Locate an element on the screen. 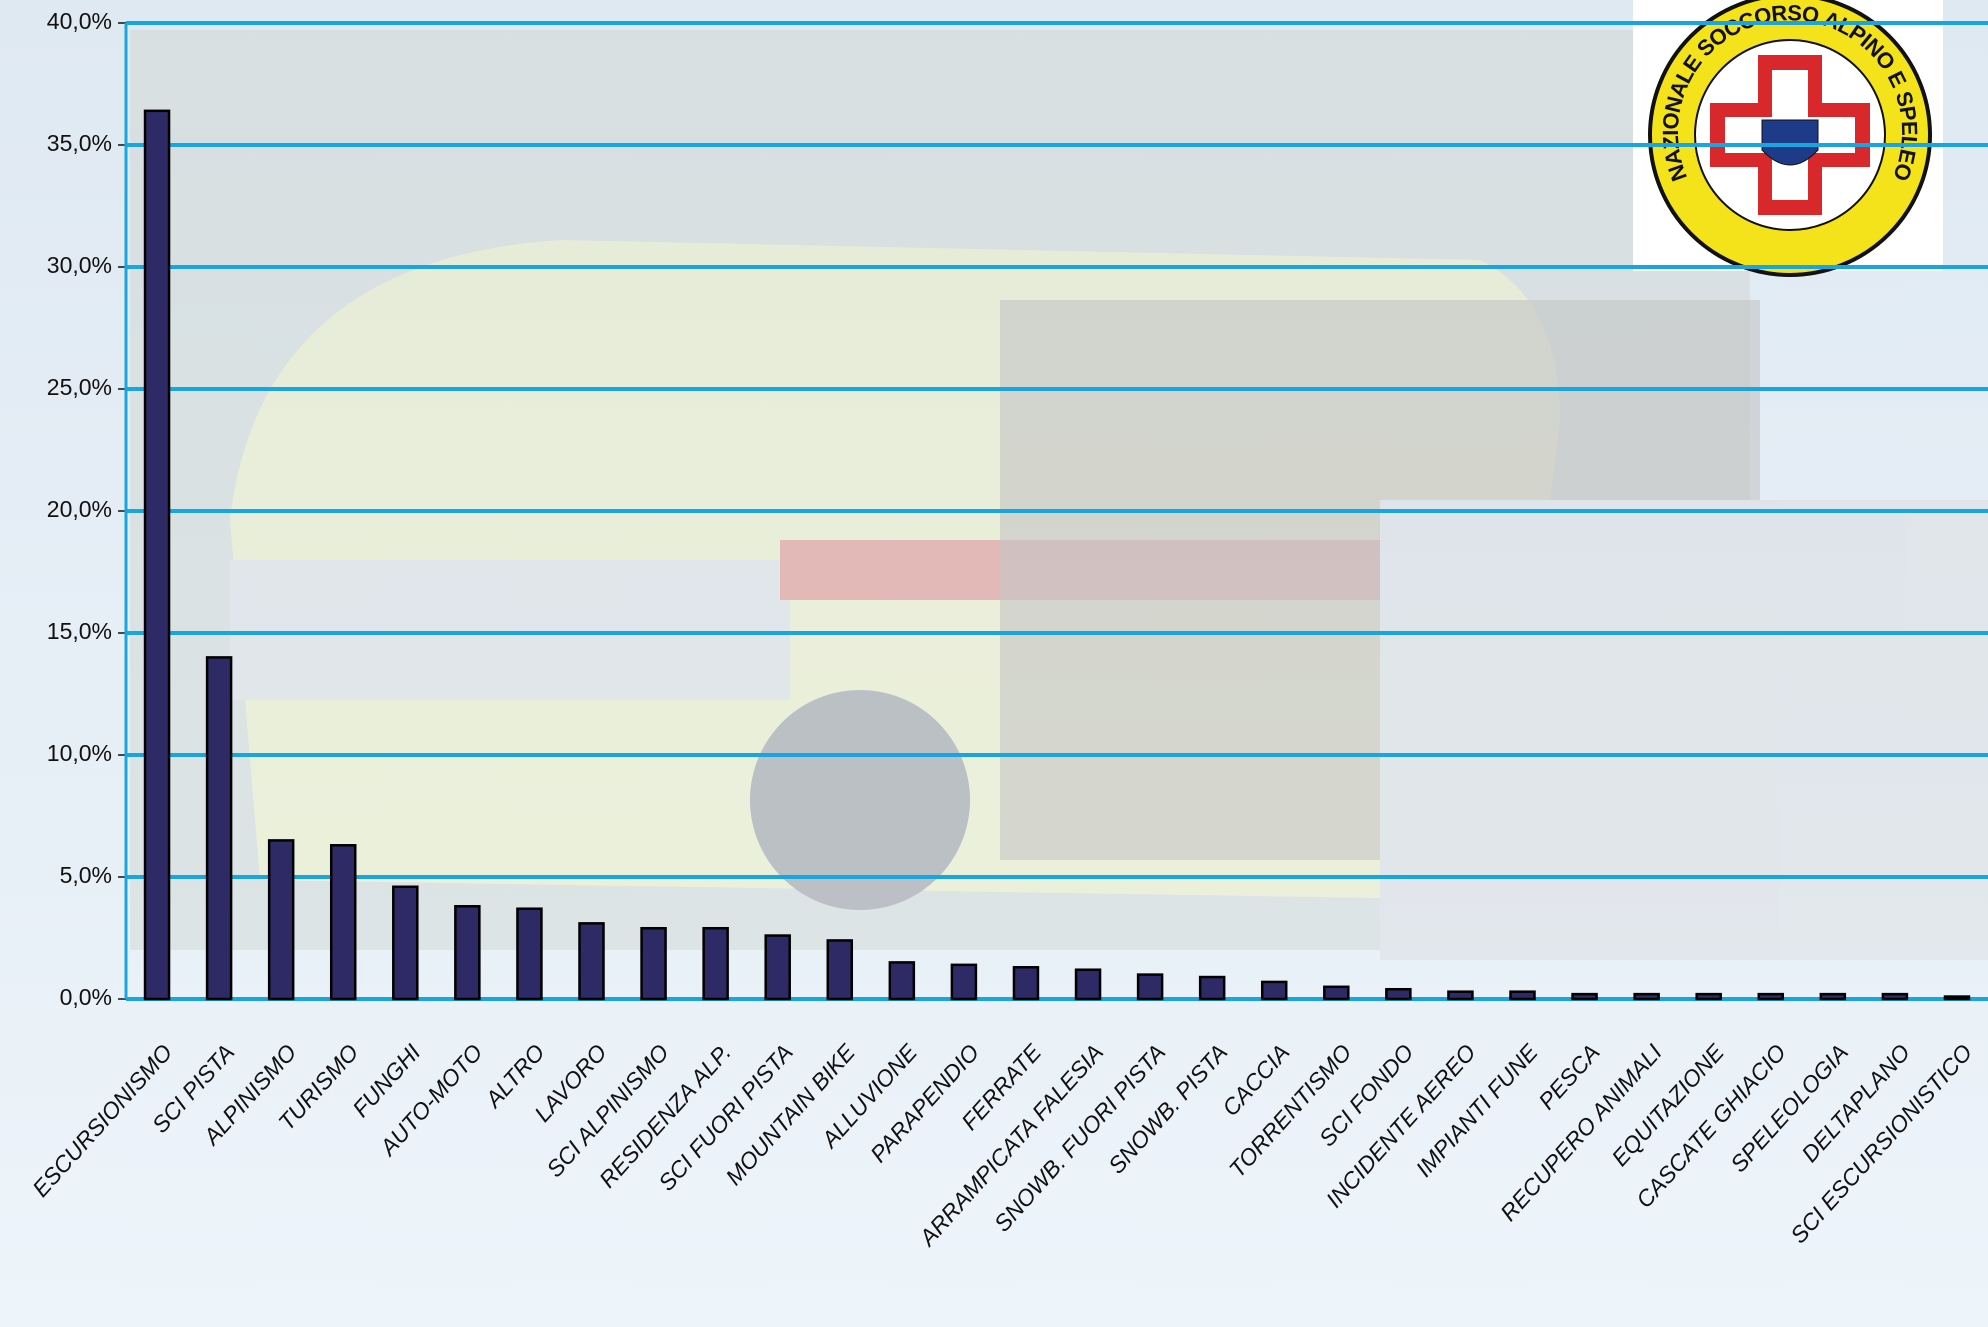  y-tick-label: 20,0% is located at coordinates (79, 509).